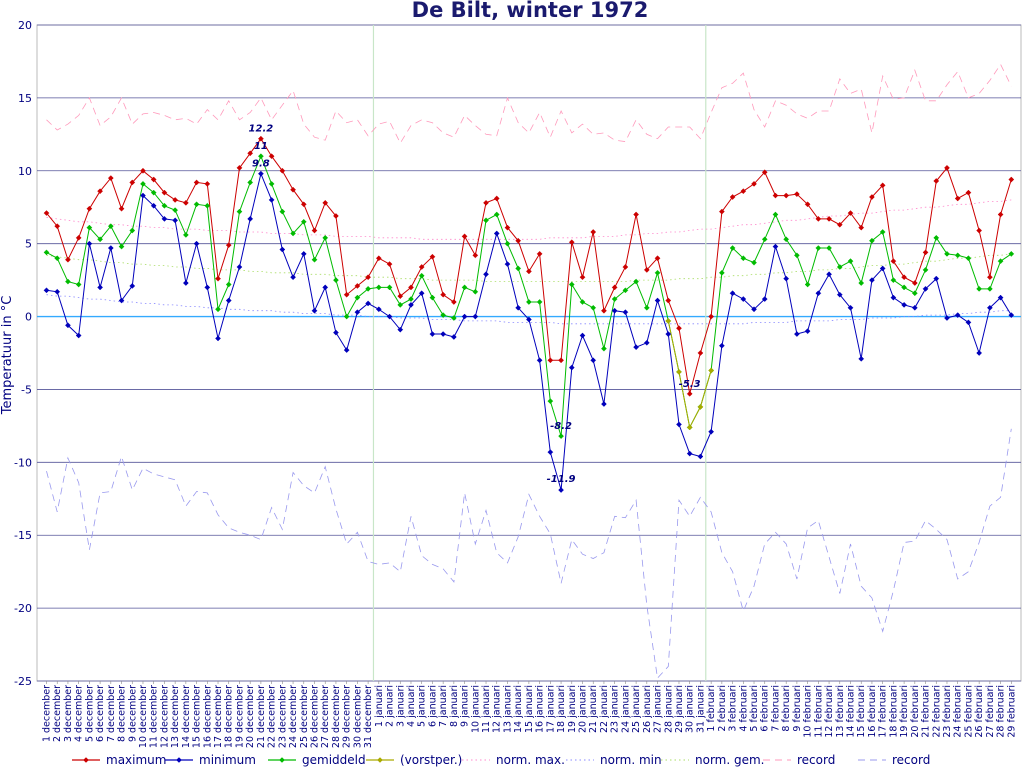 Image resolution: width=1024 pixels, height=768 pixels. Describe the element at coordinates (282, 760) in the screenshot. I see `legend-marker` at that location.